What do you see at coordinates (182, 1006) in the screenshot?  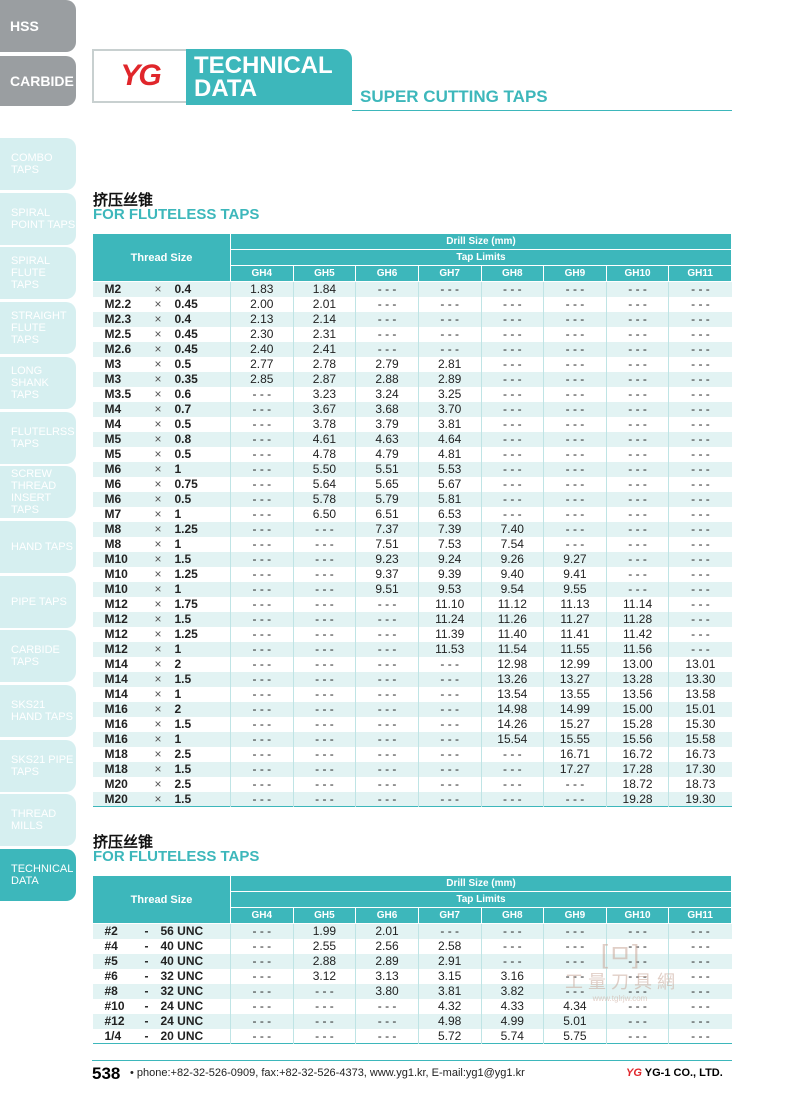 I see `thread-pitch: 24 UNC` at bounding box center [182, 1006].